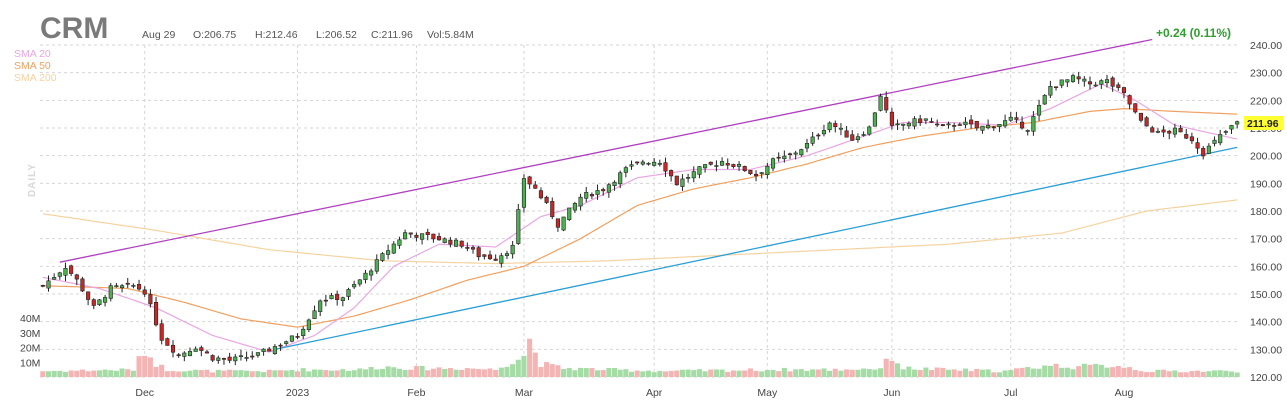  What do you see at coordinates (654, 393) in the screenshot?
I see `date-tick-label: Apr` at bounding box center [654, 393].